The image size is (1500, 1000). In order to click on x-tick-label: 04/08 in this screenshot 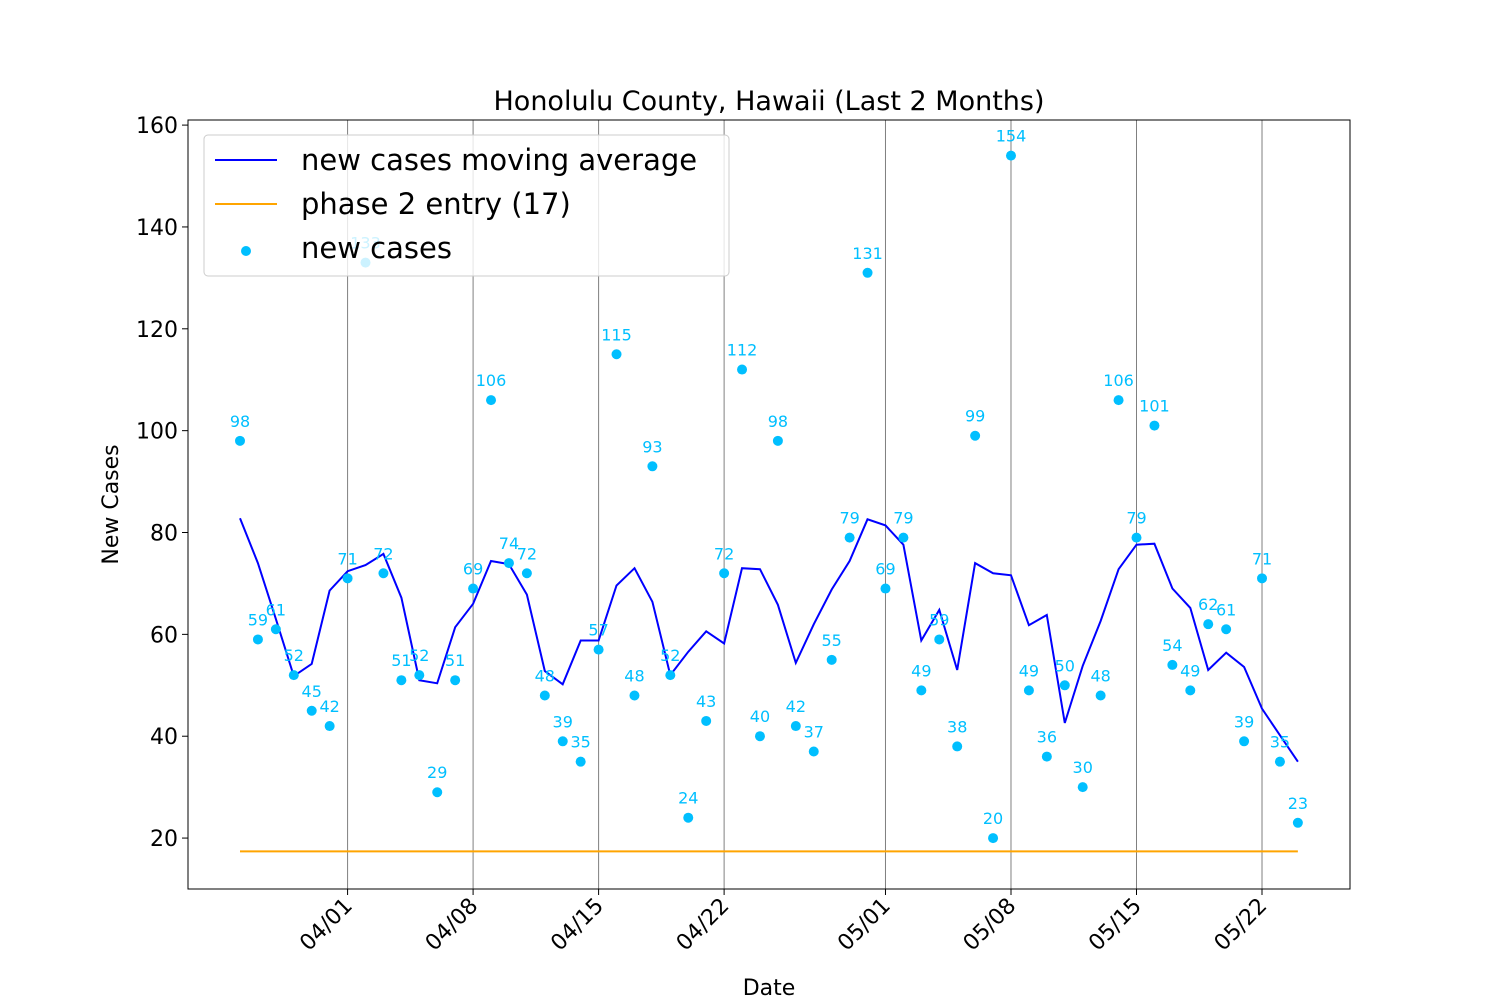, I will do `click(452, 925)`.